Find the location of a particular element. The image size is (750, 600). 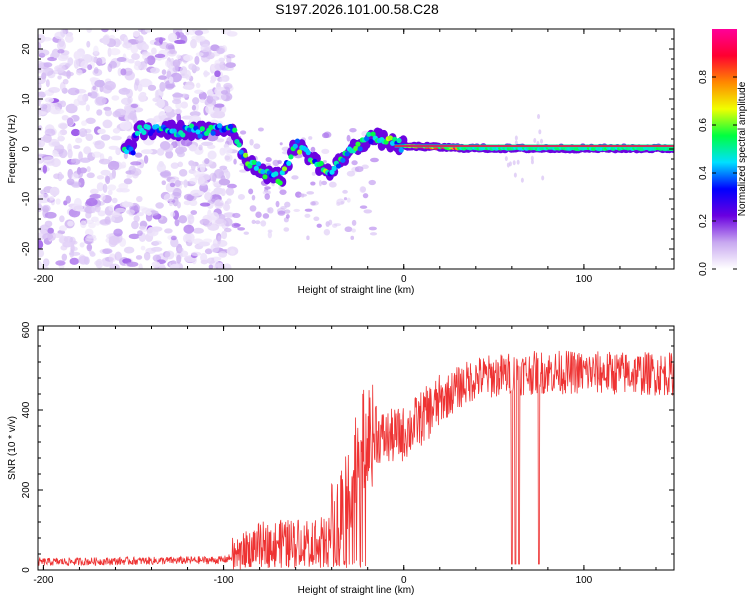

y-tick-label: 0 is located at coordinates (26, 149).